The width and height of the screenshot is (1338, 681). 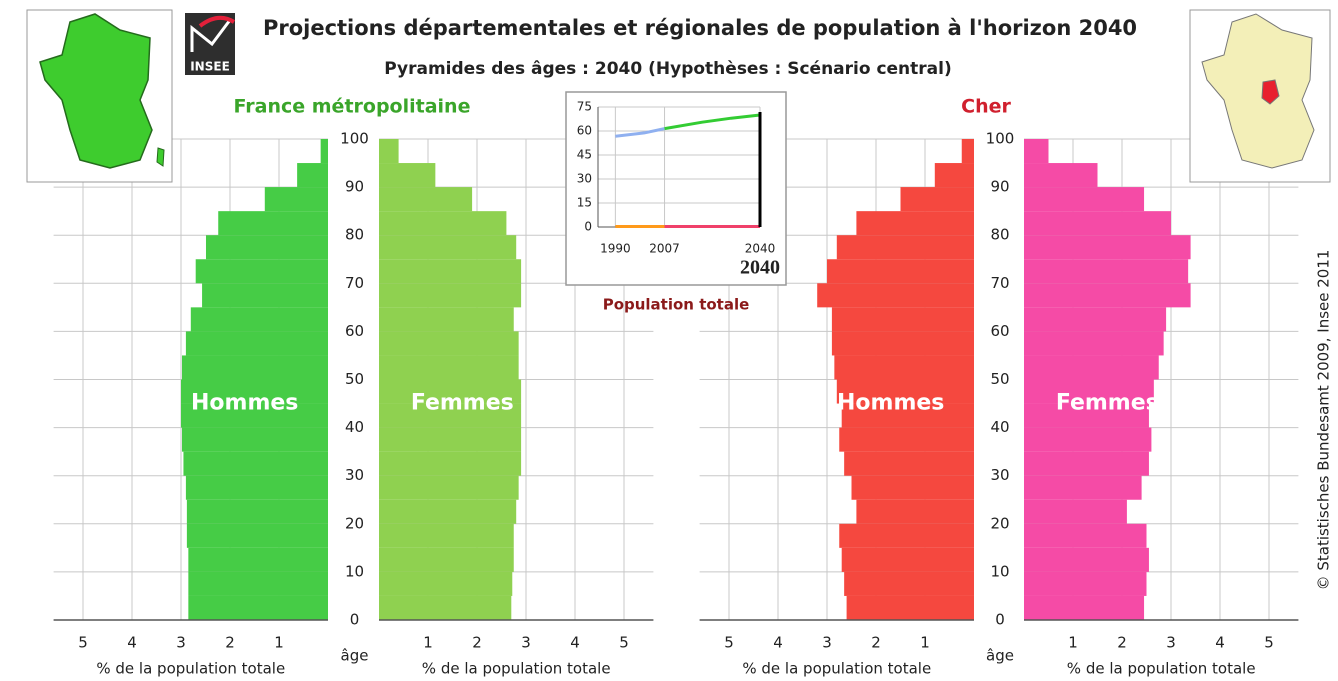 I want to click on logo: INSEE, so click(x=210, y=44).